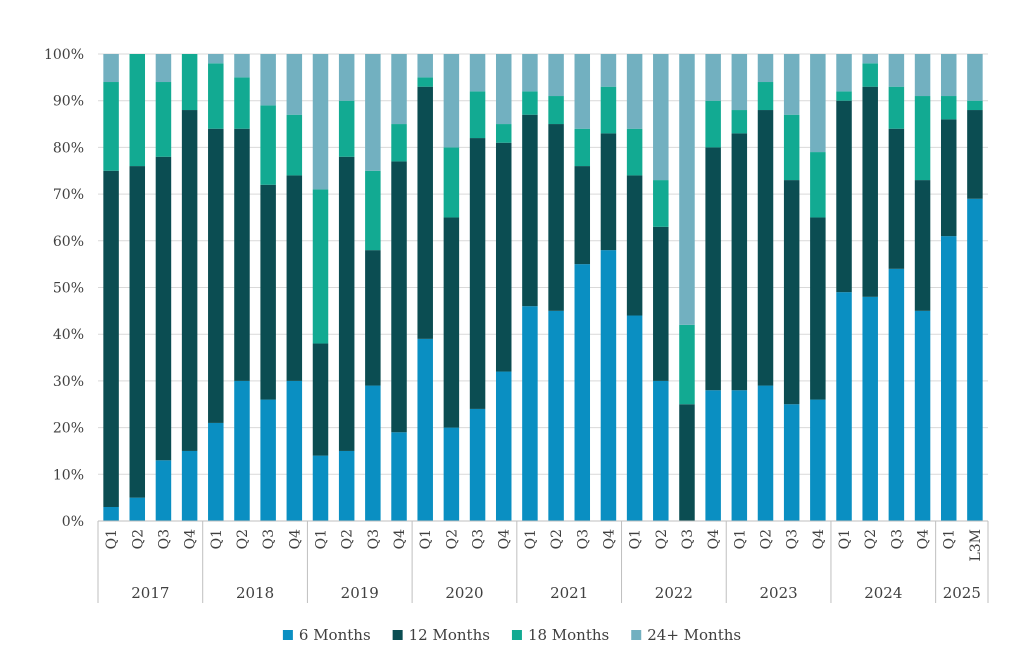  What do you see at coordinates (674, 593) in the screenshot?
I see `x-group-label: 2022` at bounding box center [674, 593].